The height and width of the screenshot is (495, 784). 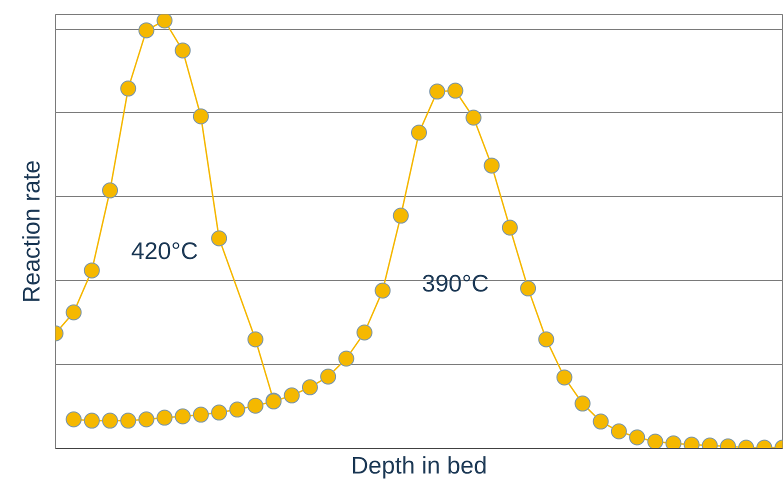 I want to click on series-label: 390°C, so click(x=455, y=284).